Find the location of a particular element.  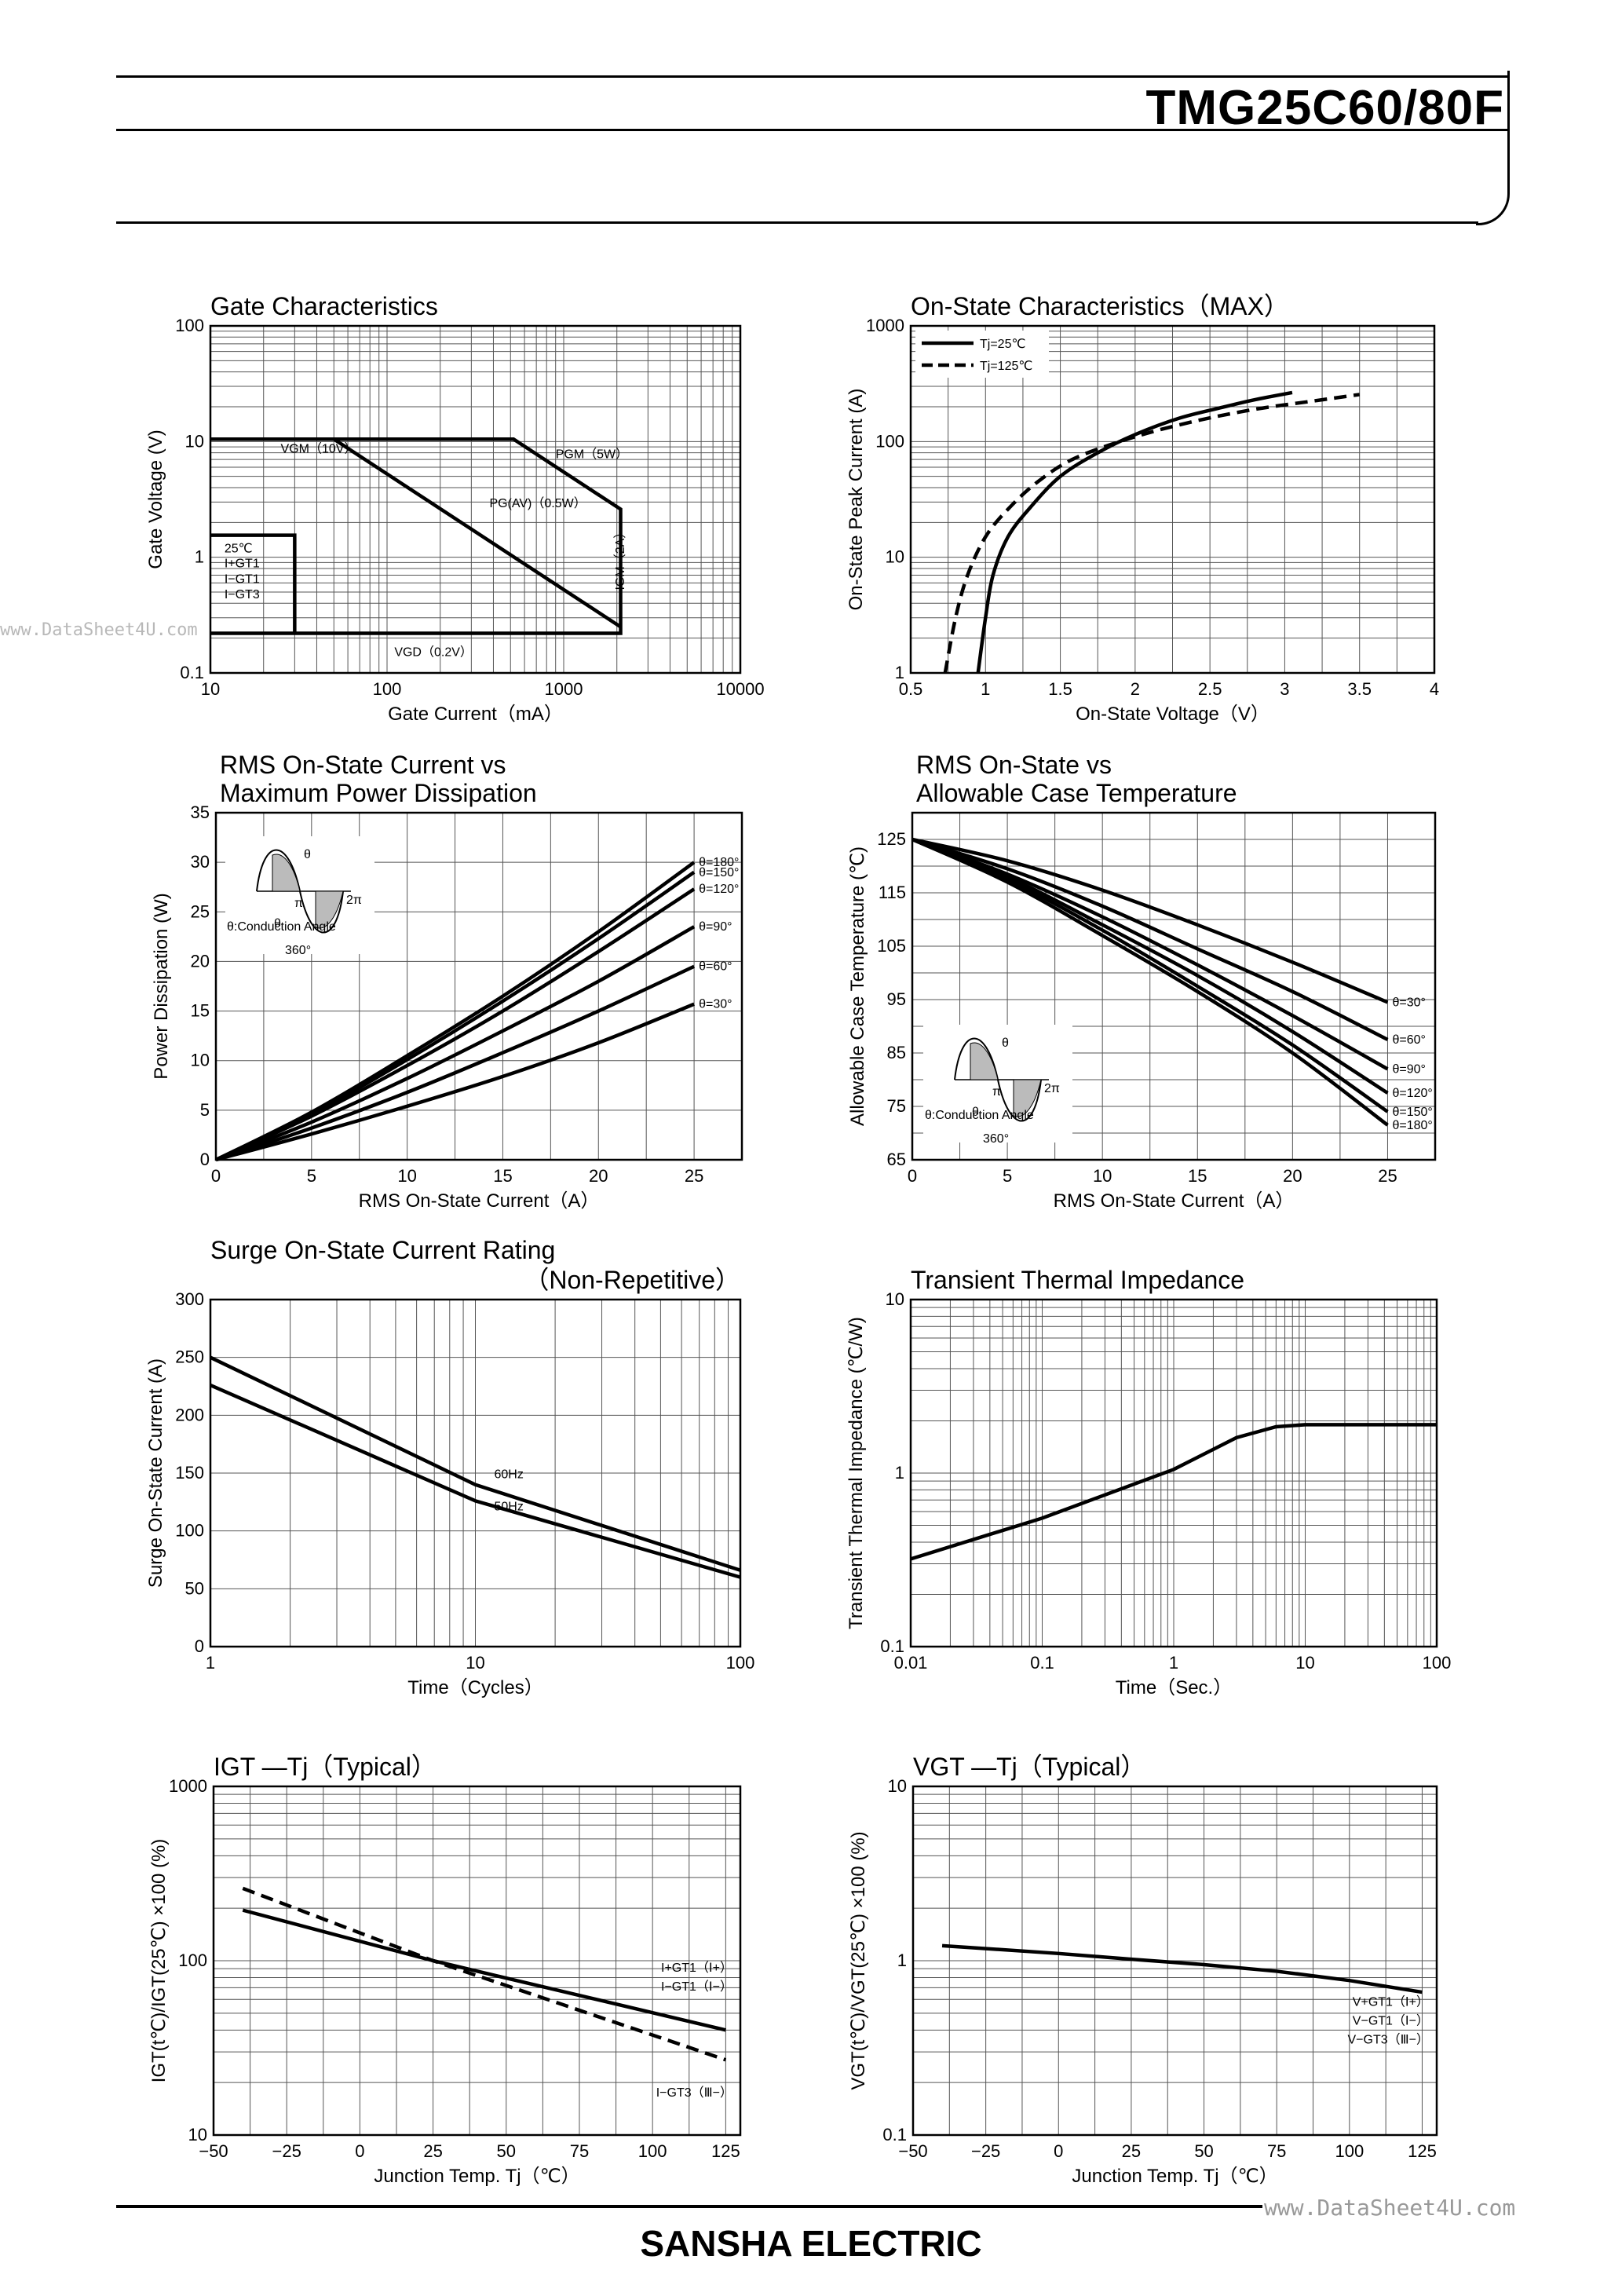

y-tick-label: 1000 is located at coordinates (188, 1786).